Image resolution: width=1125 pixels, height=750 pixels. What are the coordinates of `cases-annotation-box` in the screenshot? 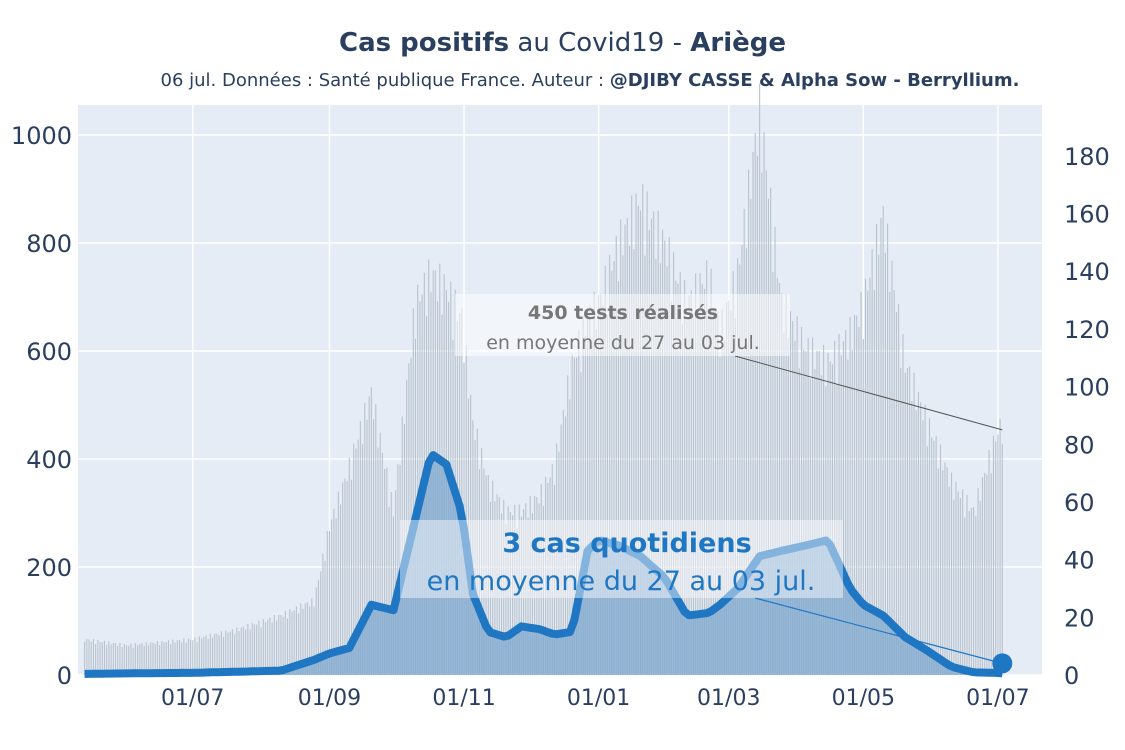 It's located at (621, 559).